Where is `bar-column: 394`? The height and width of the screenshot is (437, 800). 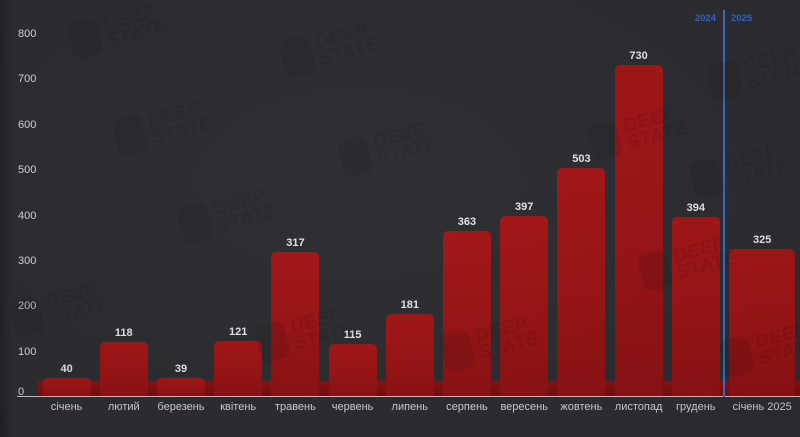
bar-column: 394 is located at coordinates (695, 299).